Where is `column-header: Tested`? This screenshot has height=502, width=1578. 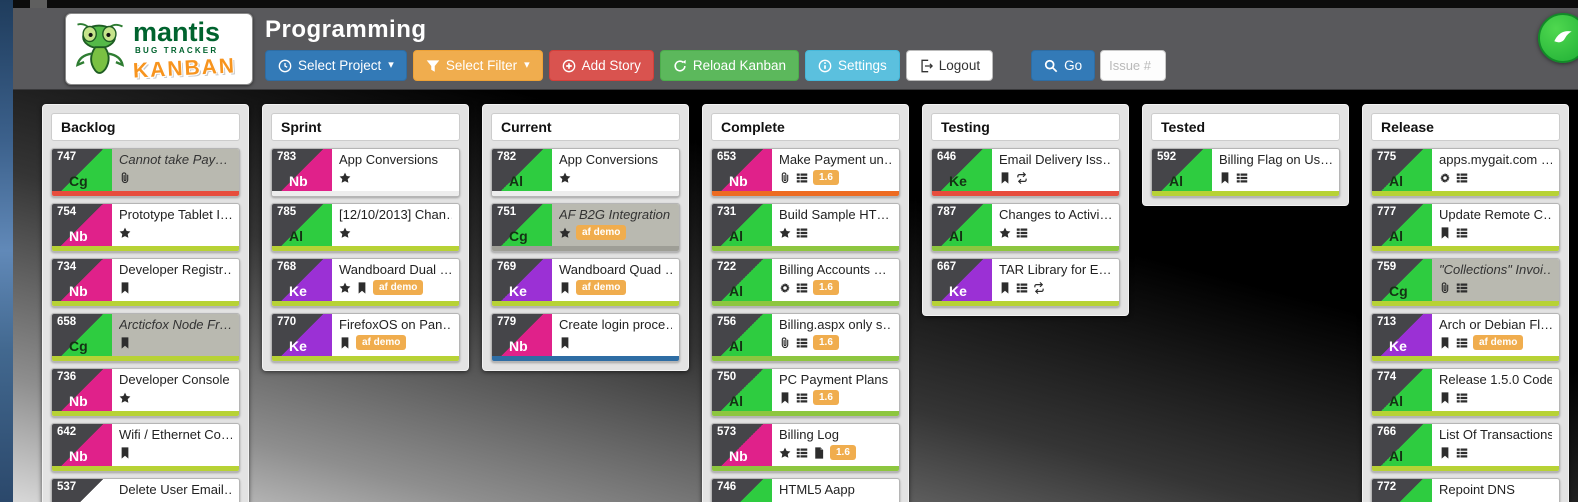
column-header: Tested is located at coordinates (1245, 127).